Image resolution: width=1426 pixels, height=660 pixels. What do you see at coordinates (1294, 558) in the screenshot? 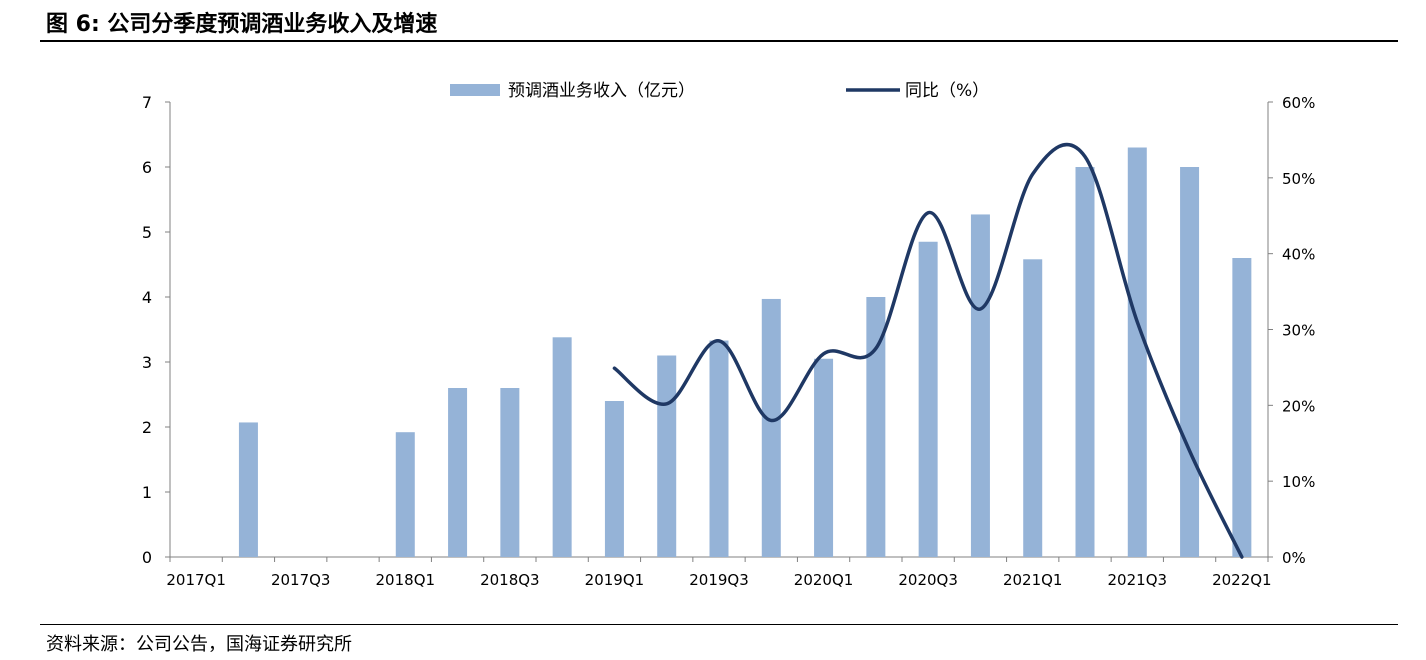
I see `right-tick-label: 0%` at bounding box center [1294, 558].